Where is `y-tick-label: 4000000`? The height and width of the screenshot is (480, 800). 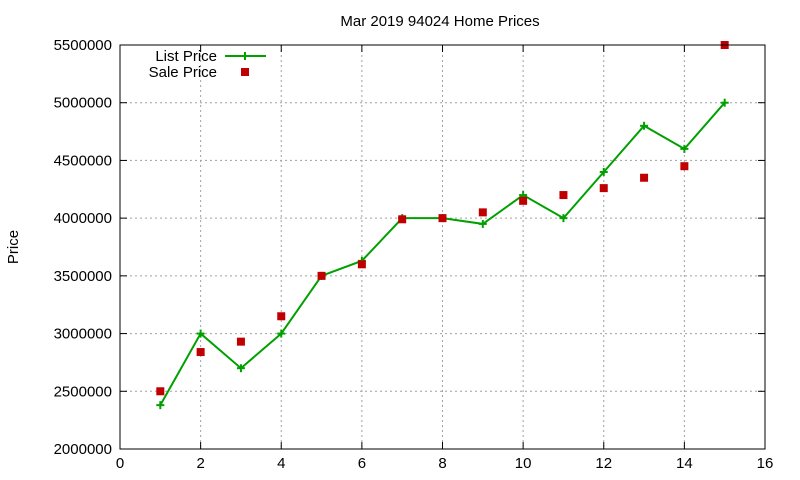
y-tick-label: 4000000 is located at coordinates (83, 218).